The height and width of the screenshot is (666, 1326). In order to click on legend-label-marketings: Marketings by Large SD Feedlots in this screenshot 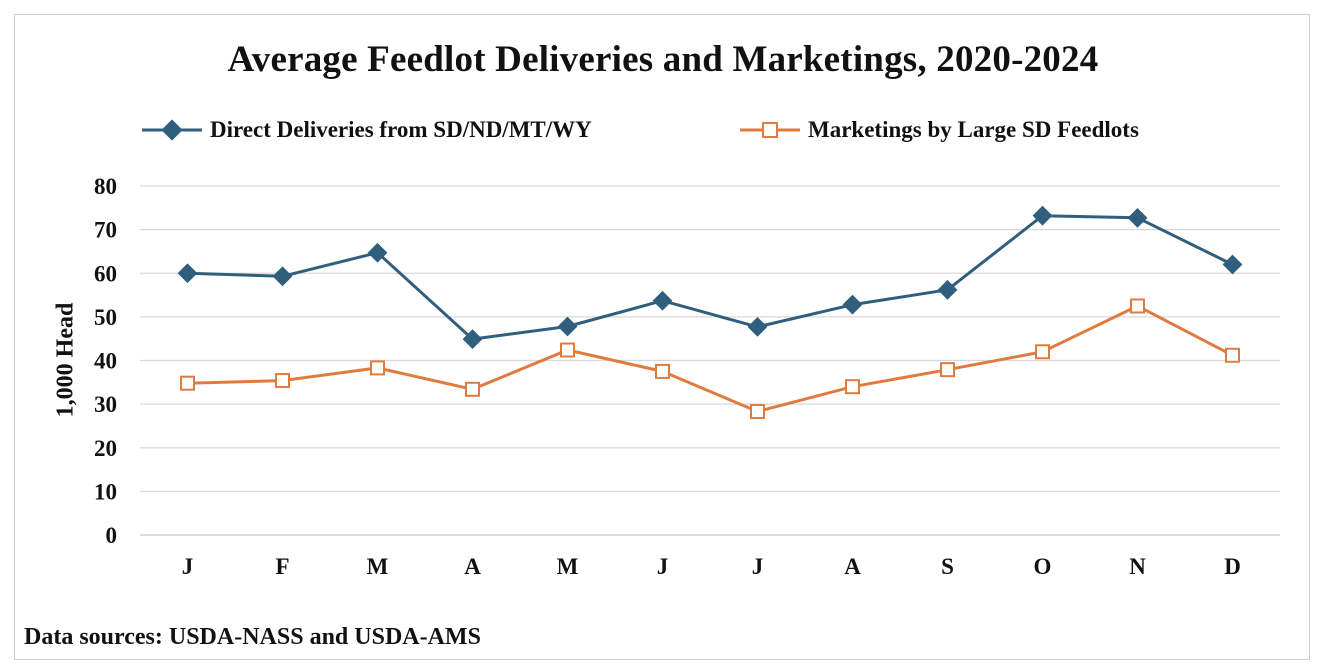, I will do `click(973, 129)`.